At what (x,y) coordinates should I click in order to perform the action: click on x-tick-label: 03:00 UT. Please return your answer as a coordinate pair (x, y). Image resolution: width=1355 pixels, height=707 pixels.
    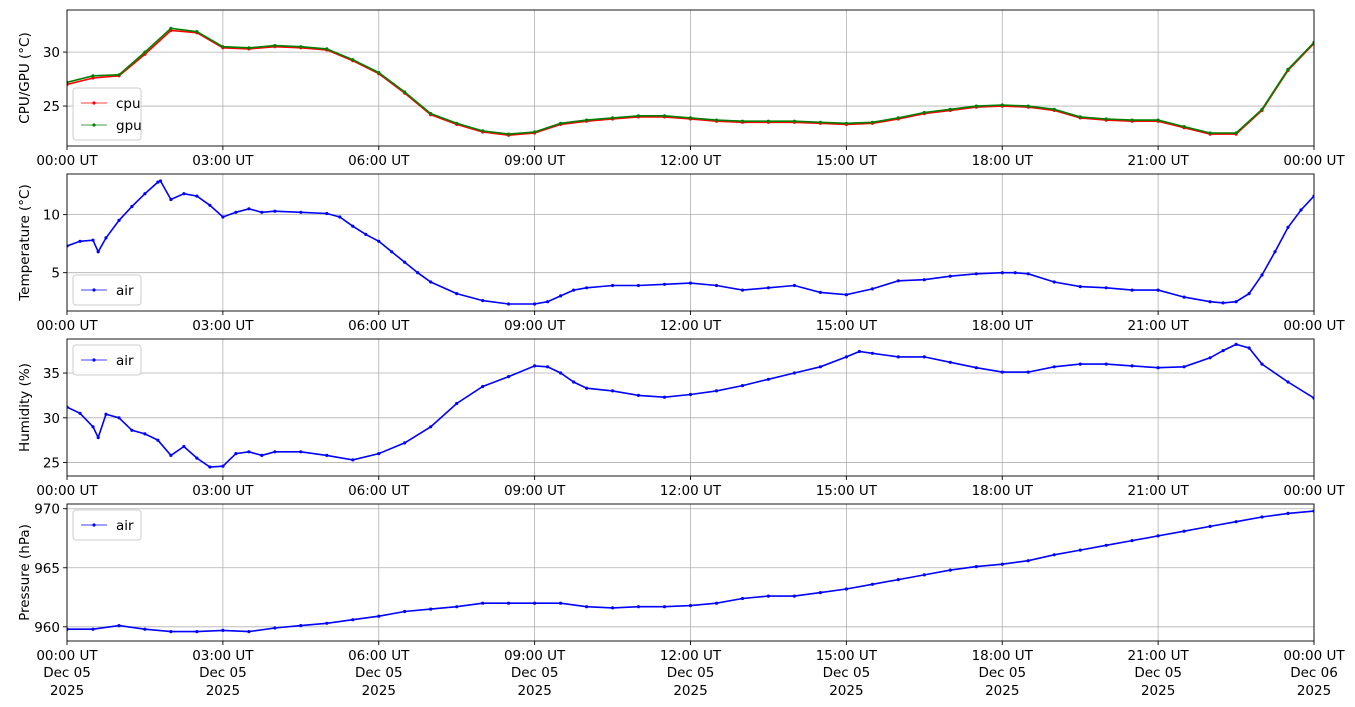
    Looking at the image, I should click on (223, 161).